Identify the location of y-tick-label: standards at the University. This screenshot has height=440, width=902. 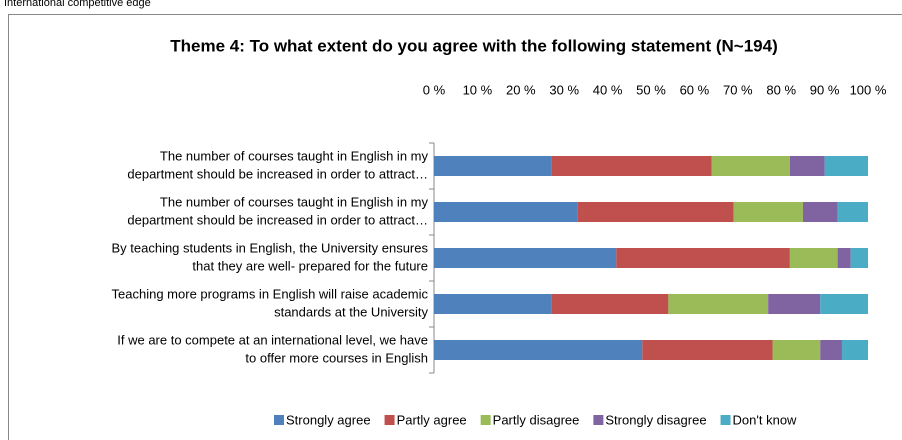
(351, 311).